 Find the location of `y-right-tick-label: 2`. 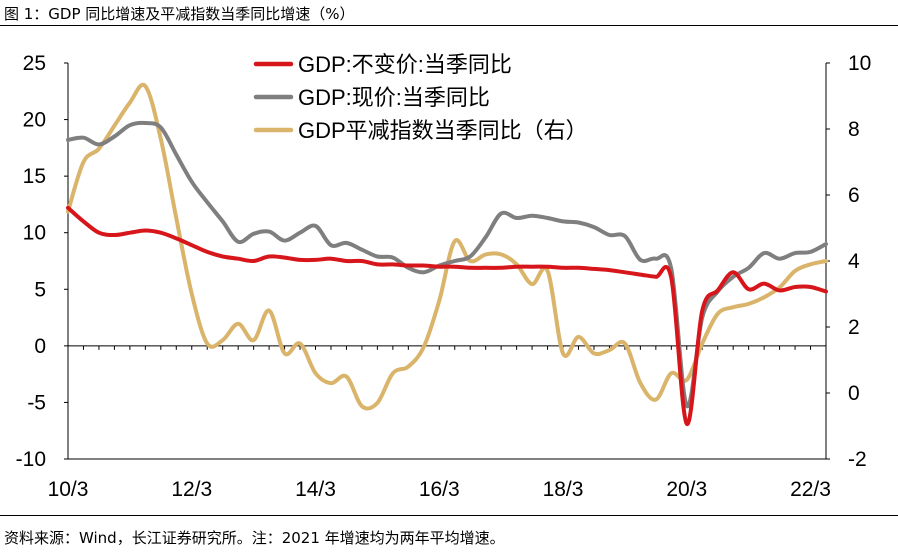

y-right-tick-label: 2 is located at coordinates (854, 327).